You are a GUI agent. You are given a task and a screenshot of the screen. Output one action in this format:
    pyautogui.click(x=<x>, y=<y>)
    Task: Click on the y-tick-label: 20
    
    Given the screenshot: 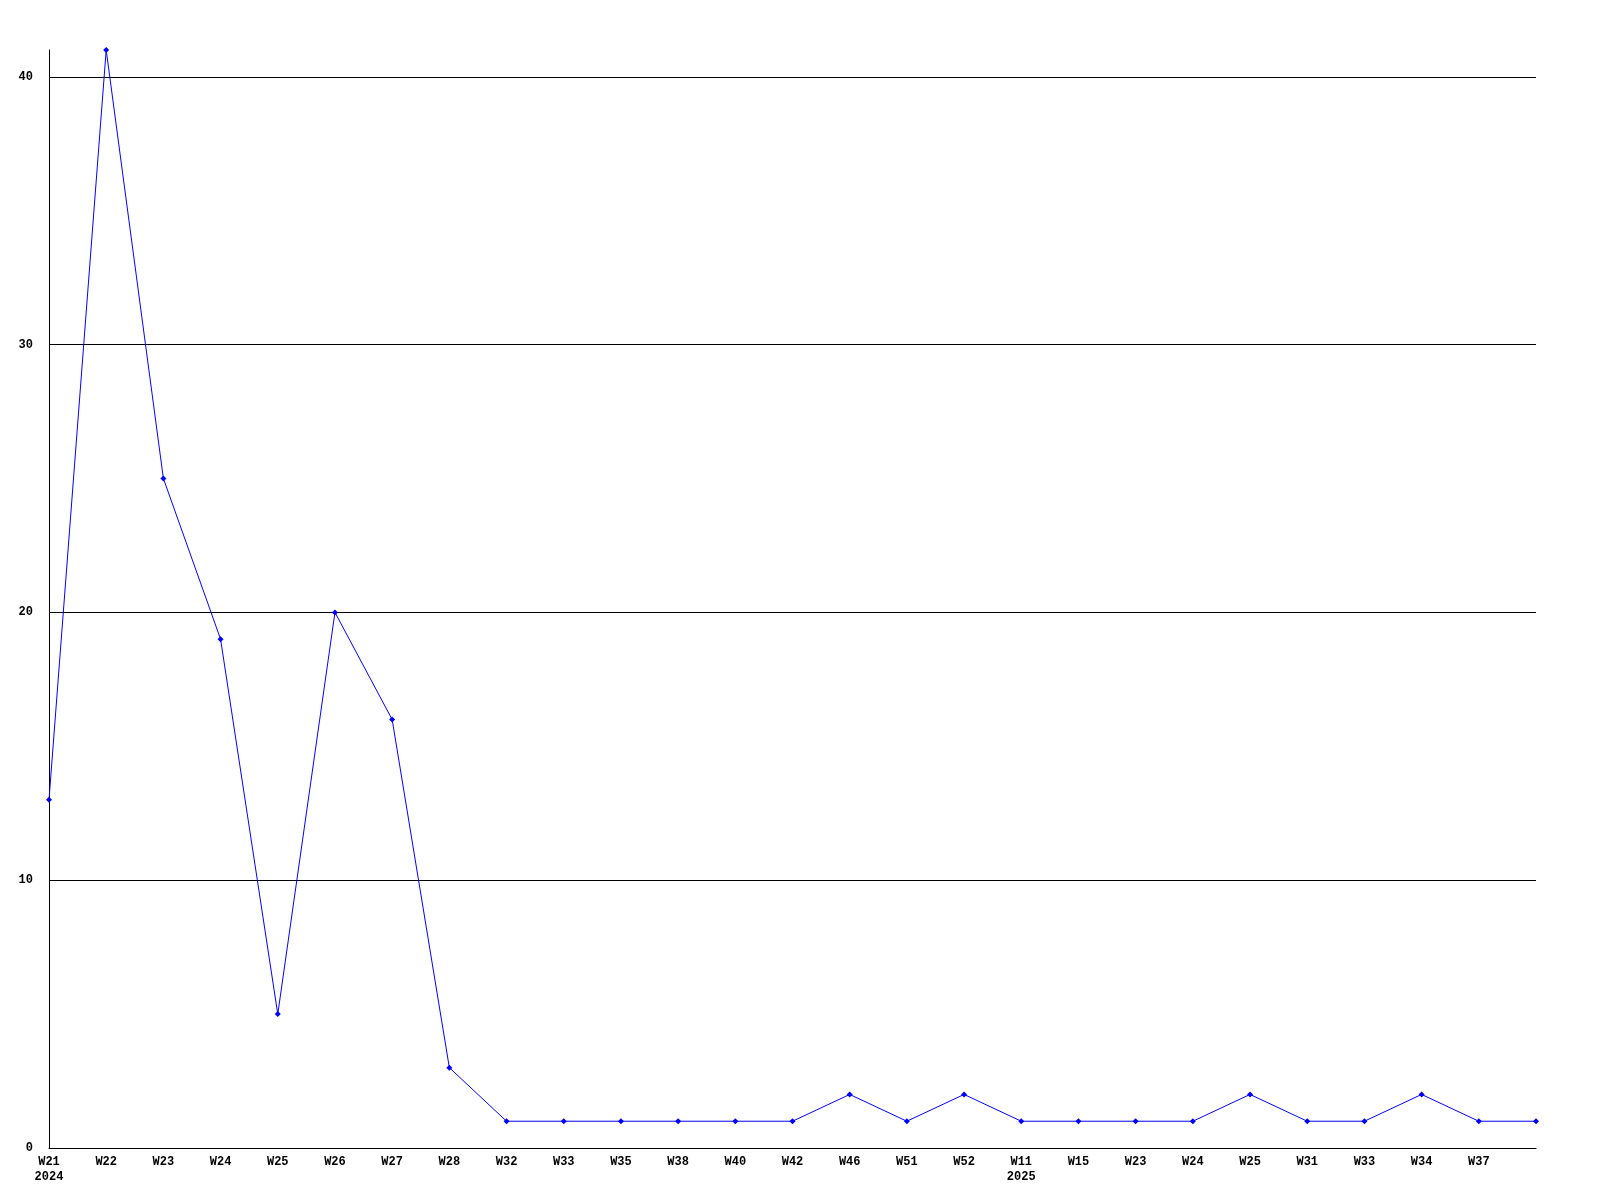 What is the action you would take?
    pyautogui.click(x=25, y=612)
    